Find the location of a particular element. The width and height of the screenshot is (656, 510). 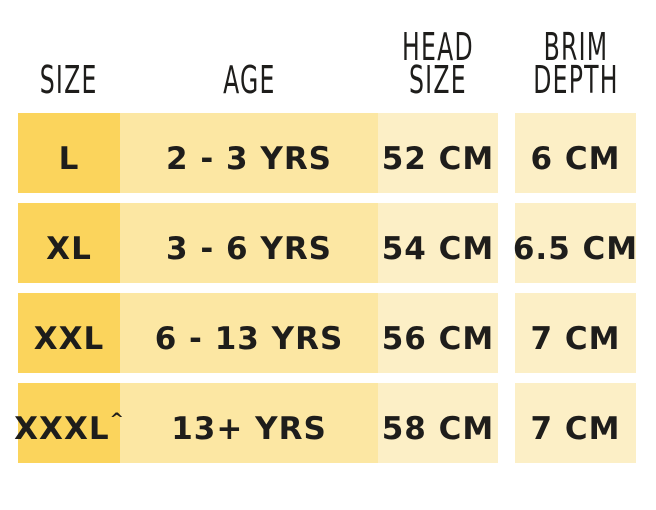

head-size-cell: 52 CM is located at coordinates (438, 153).